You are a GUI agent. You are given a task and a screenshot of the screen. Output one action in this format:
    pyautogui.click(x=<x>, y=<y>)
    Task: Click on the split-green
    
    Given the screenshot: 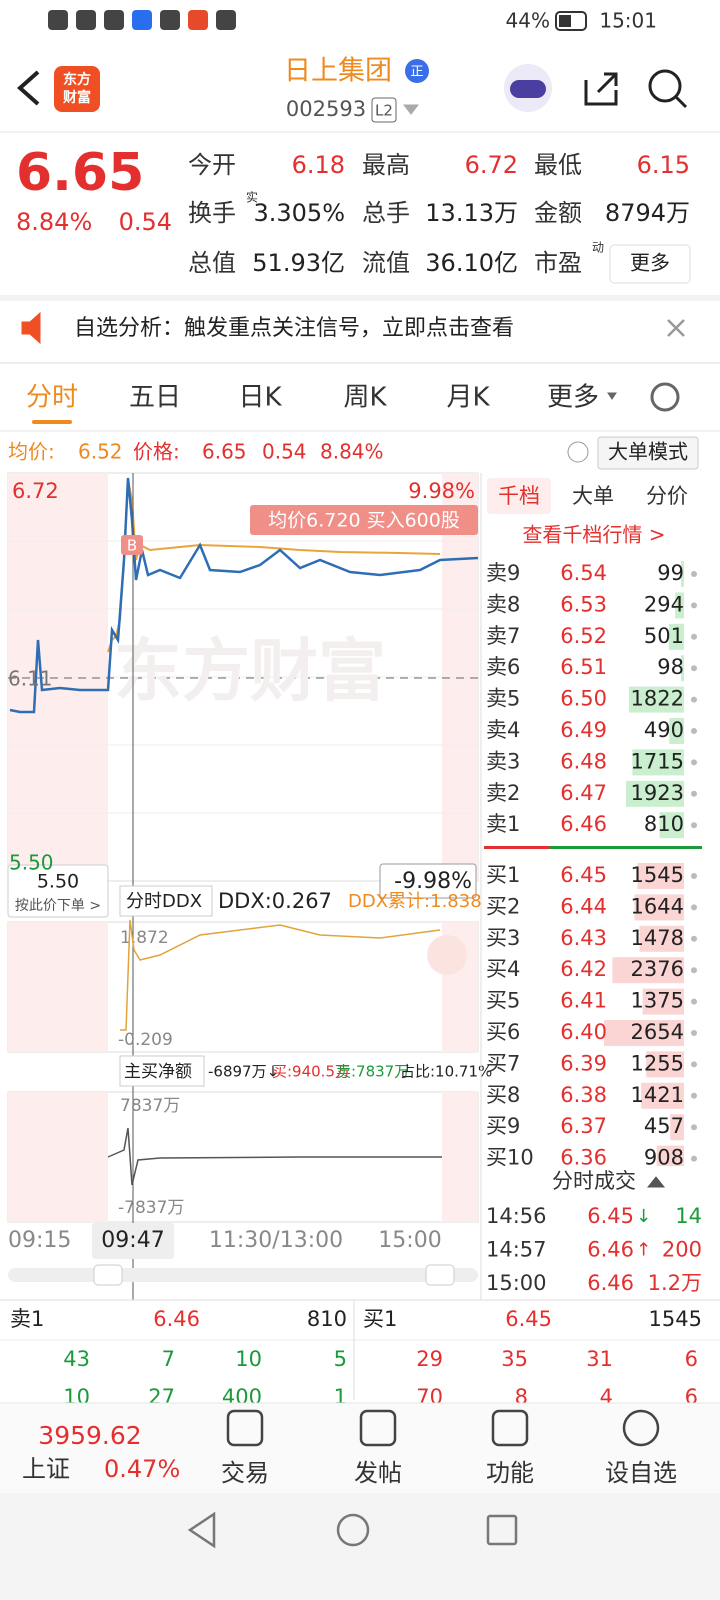 What is the action you would take?
    pyautogui.click(x=626, y=847)
    